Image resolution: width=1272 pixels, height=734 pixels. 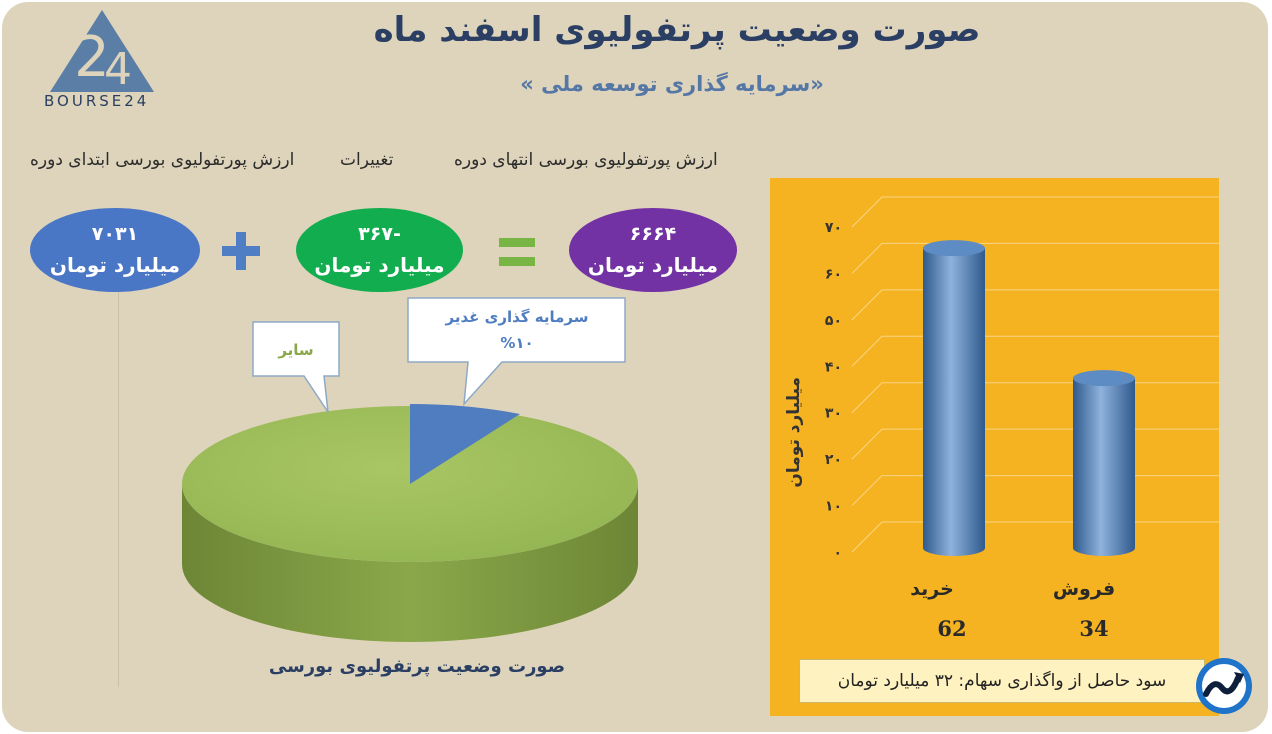 I want to click on other-callout, so click(x=296, y=367).